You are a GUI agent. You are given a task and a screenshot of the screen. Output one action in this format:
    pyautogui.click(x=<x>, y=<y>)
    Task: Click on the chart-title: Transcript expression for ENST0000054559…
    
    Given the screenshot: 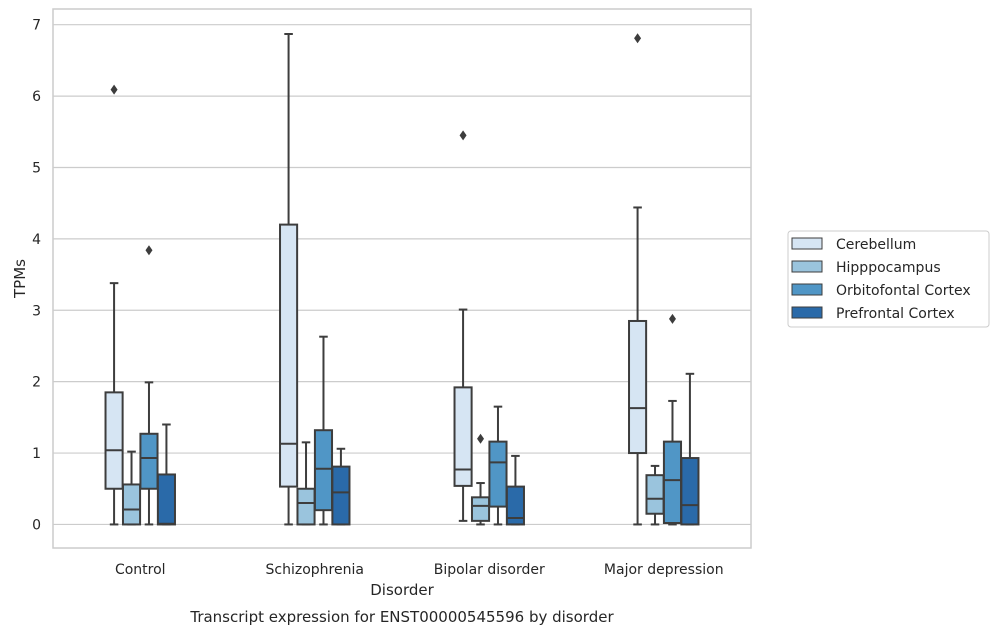 What is the action you would take?
    pyautogui.click(x=401, y=617)
    